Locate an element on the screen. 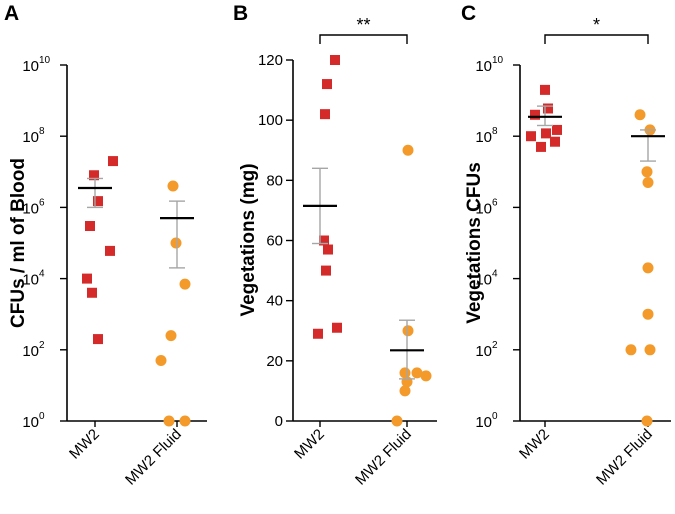  y-tick-label: 100 is located at coordinates (270, 120).